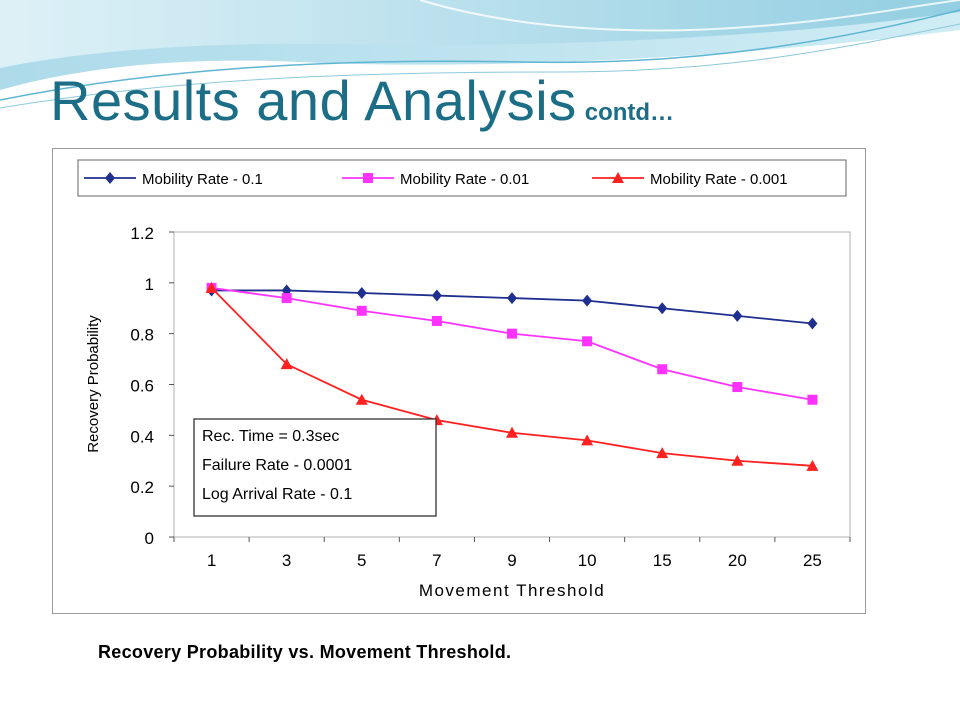 This screenshot has width=960, height=720. I want to click on annotation-line: Rec. Time = 0.3sec, so click(270, 436).